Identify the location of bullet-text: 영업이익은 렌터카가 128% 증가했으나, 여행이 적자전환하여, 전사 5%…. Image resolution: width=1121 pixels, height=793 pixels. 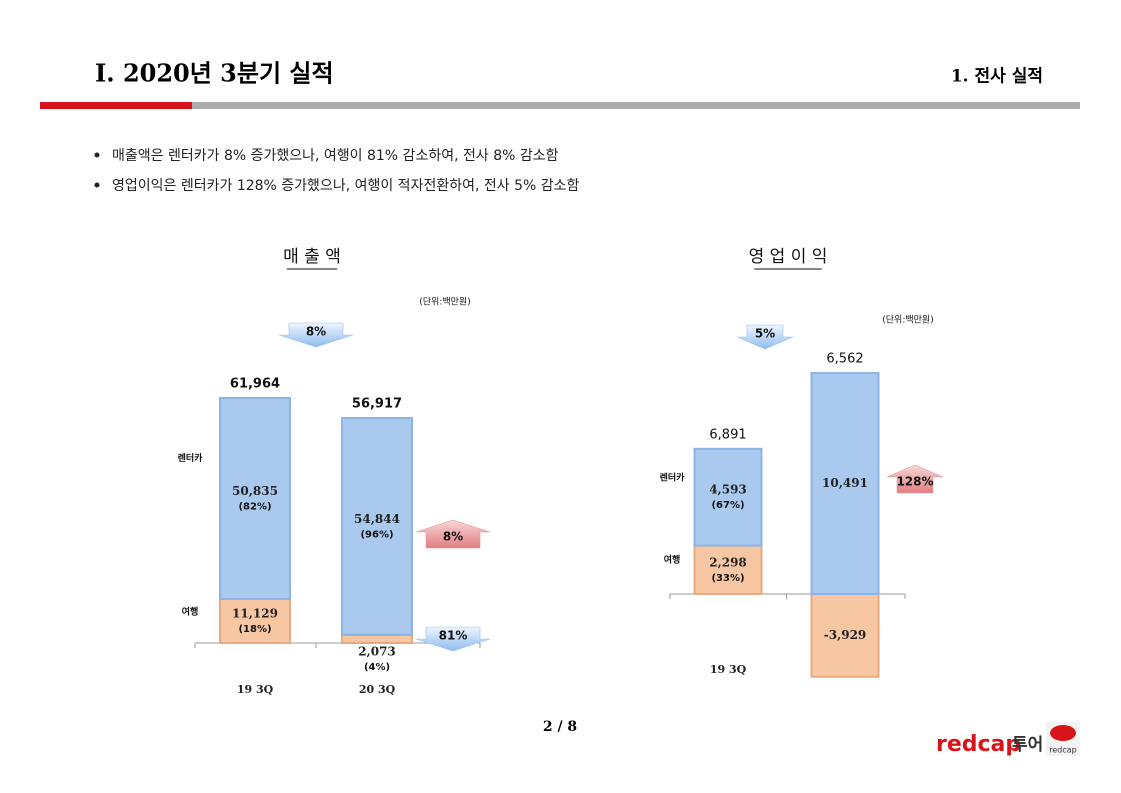
(345, 186).